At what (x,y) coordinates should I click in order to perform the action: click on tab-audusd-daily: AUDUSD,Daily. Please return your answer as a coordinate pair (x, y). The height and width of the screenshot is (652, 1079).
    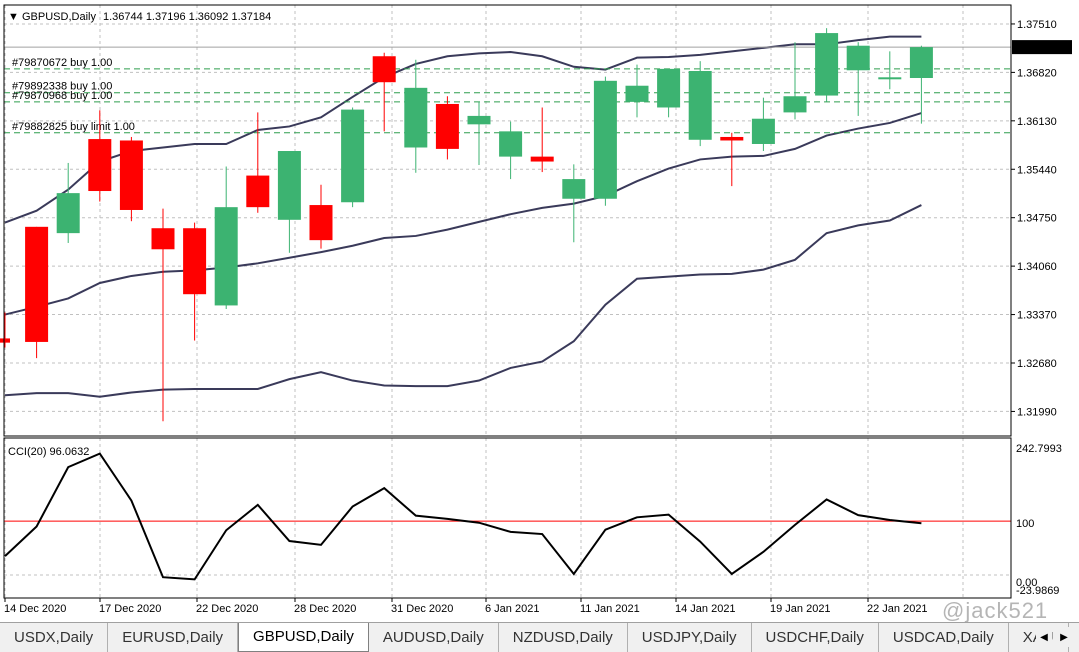
    Looking at the image, I should click on (434, 637).